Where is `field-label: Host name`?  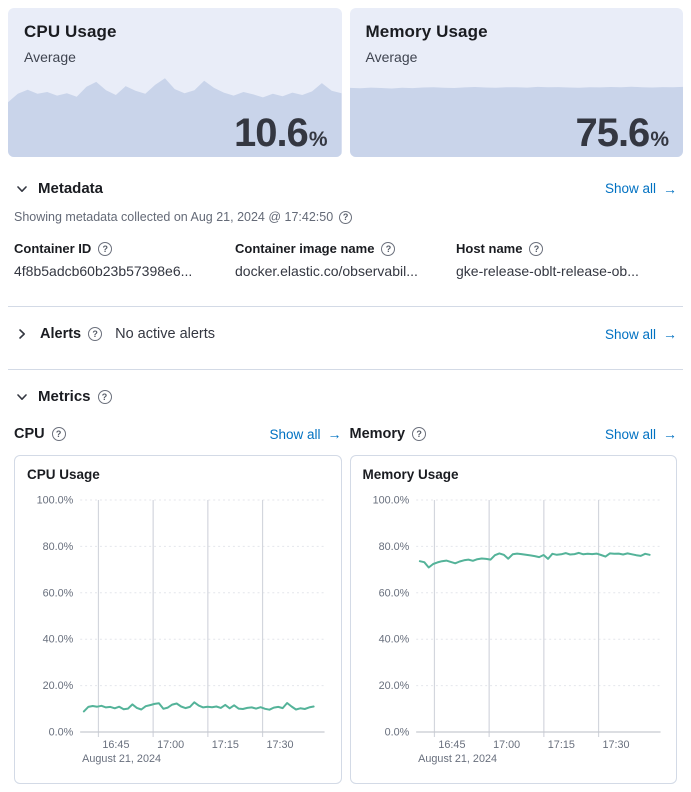 field-label: Host name is located at coordinates (489, 248).